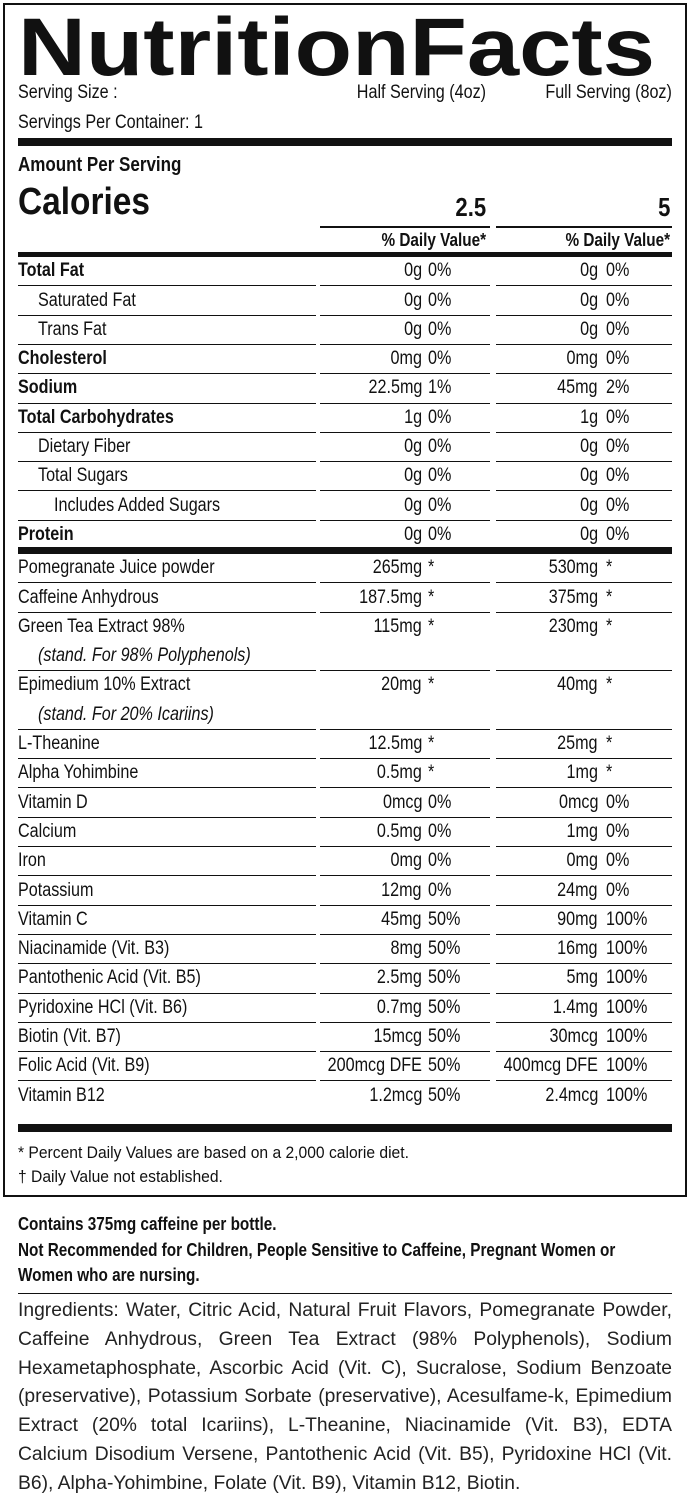 The image size is (690, 1500). Describe the element at coordinates (582, 773) in the screenshot. I see `full-amount: 1mg` at that location.